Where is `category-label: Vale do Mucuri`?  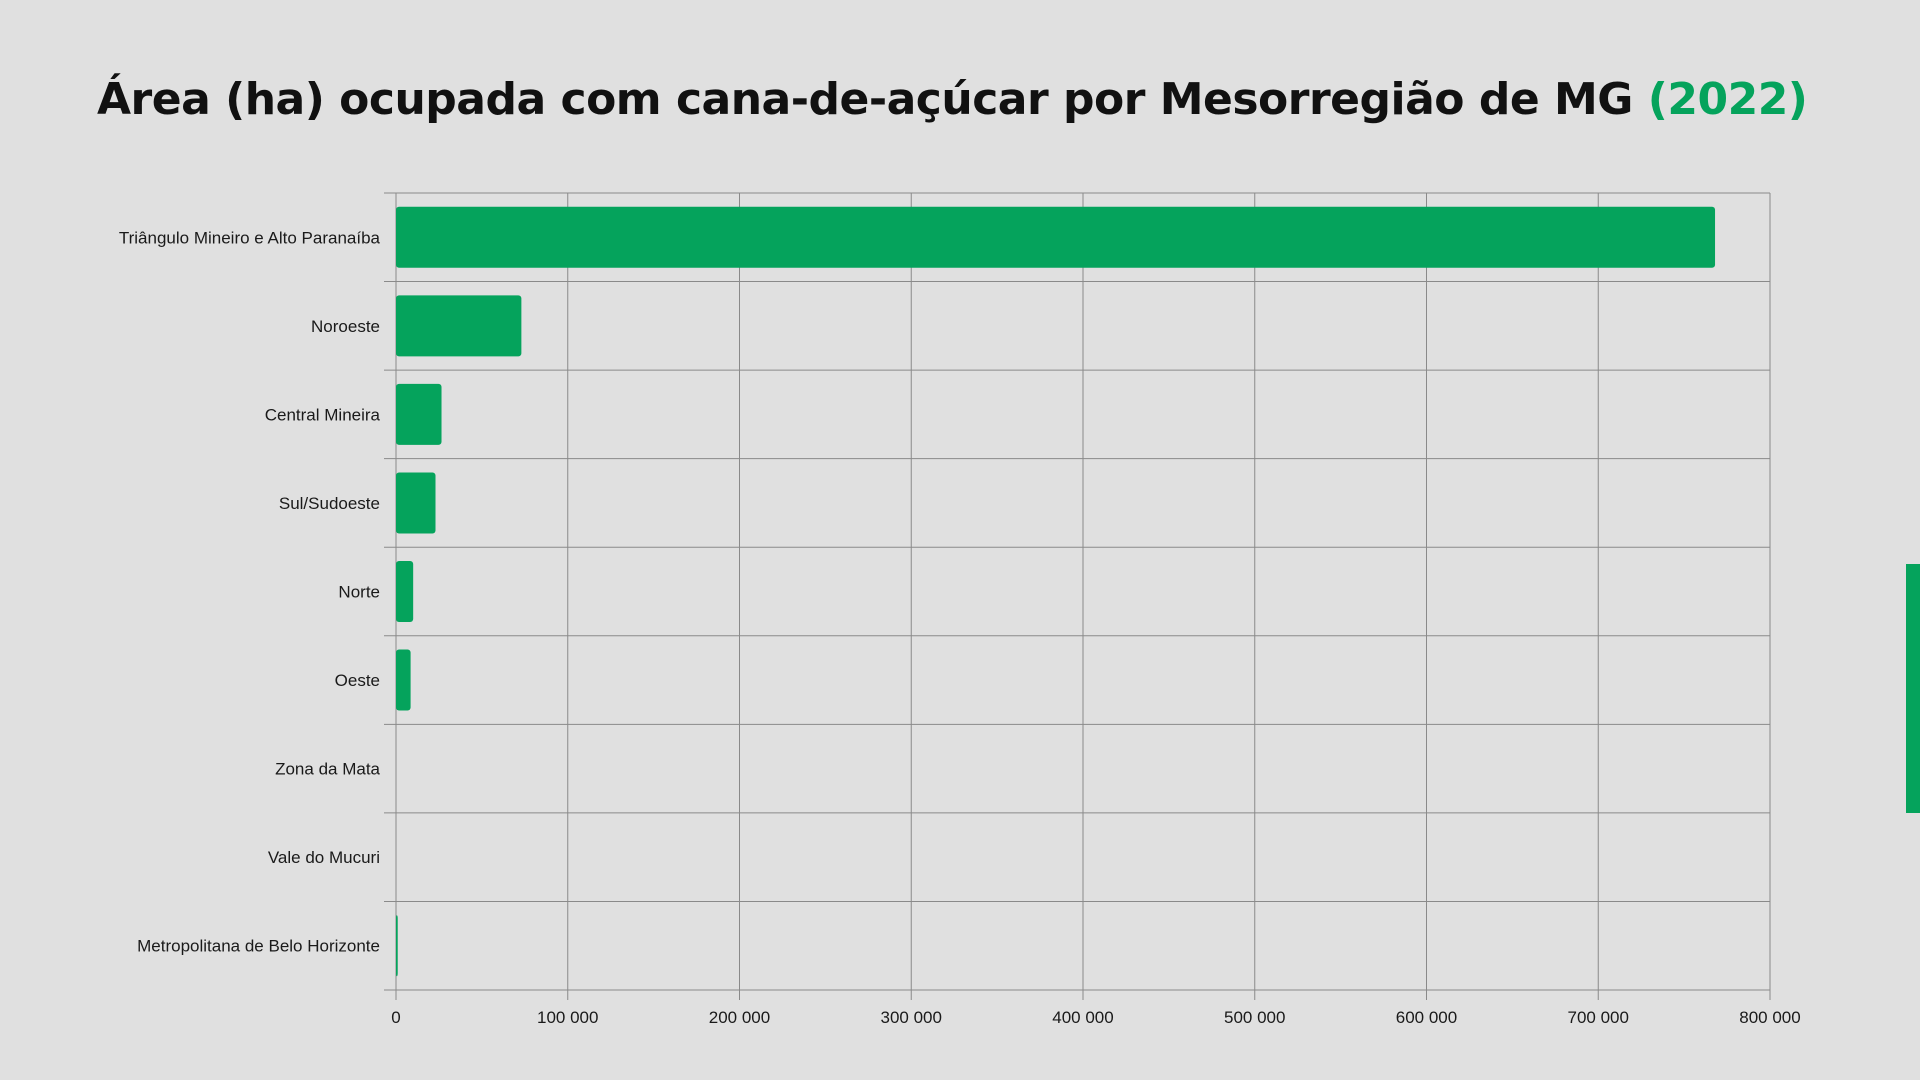 category-label: Vale do Mucuri is located at coordinates (324, 857).